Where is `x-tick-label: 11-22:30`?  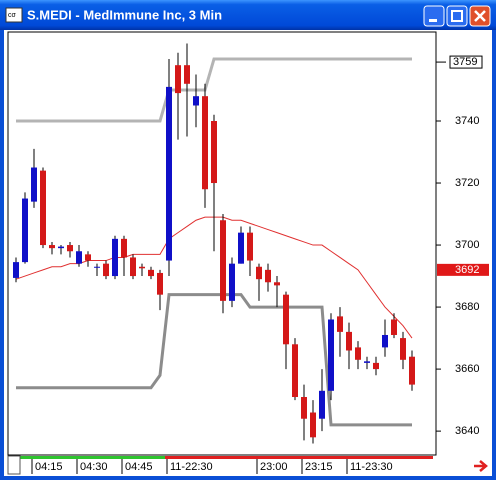
x-tick-label: 11-22:30 is located at coordinates (191, 467).